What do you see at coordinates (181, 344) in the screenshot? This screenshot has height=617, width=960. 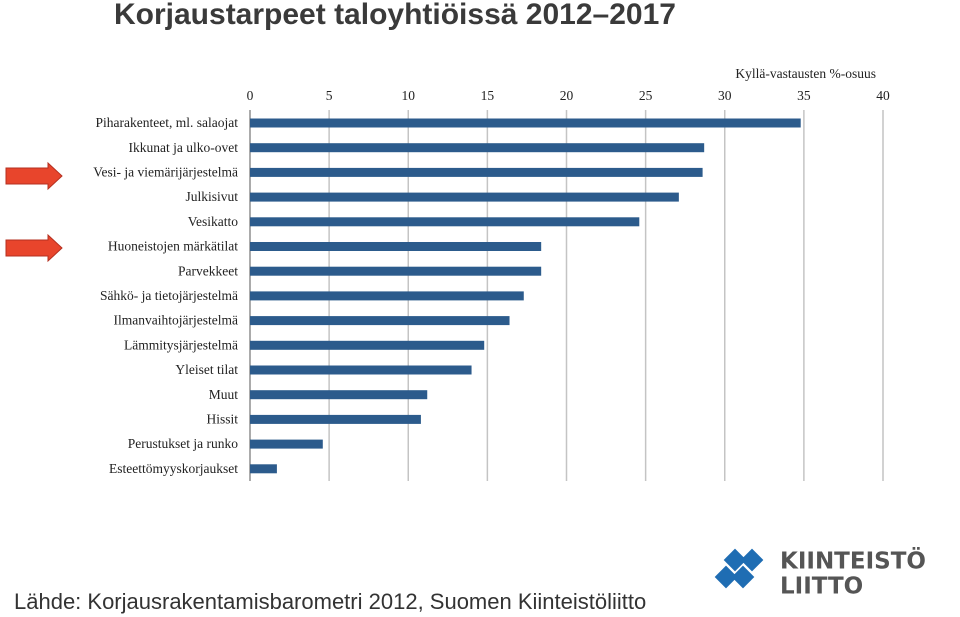 I see `y-tick-label: Lämmitysjärjestelmä` at bounding box center [181, 344].